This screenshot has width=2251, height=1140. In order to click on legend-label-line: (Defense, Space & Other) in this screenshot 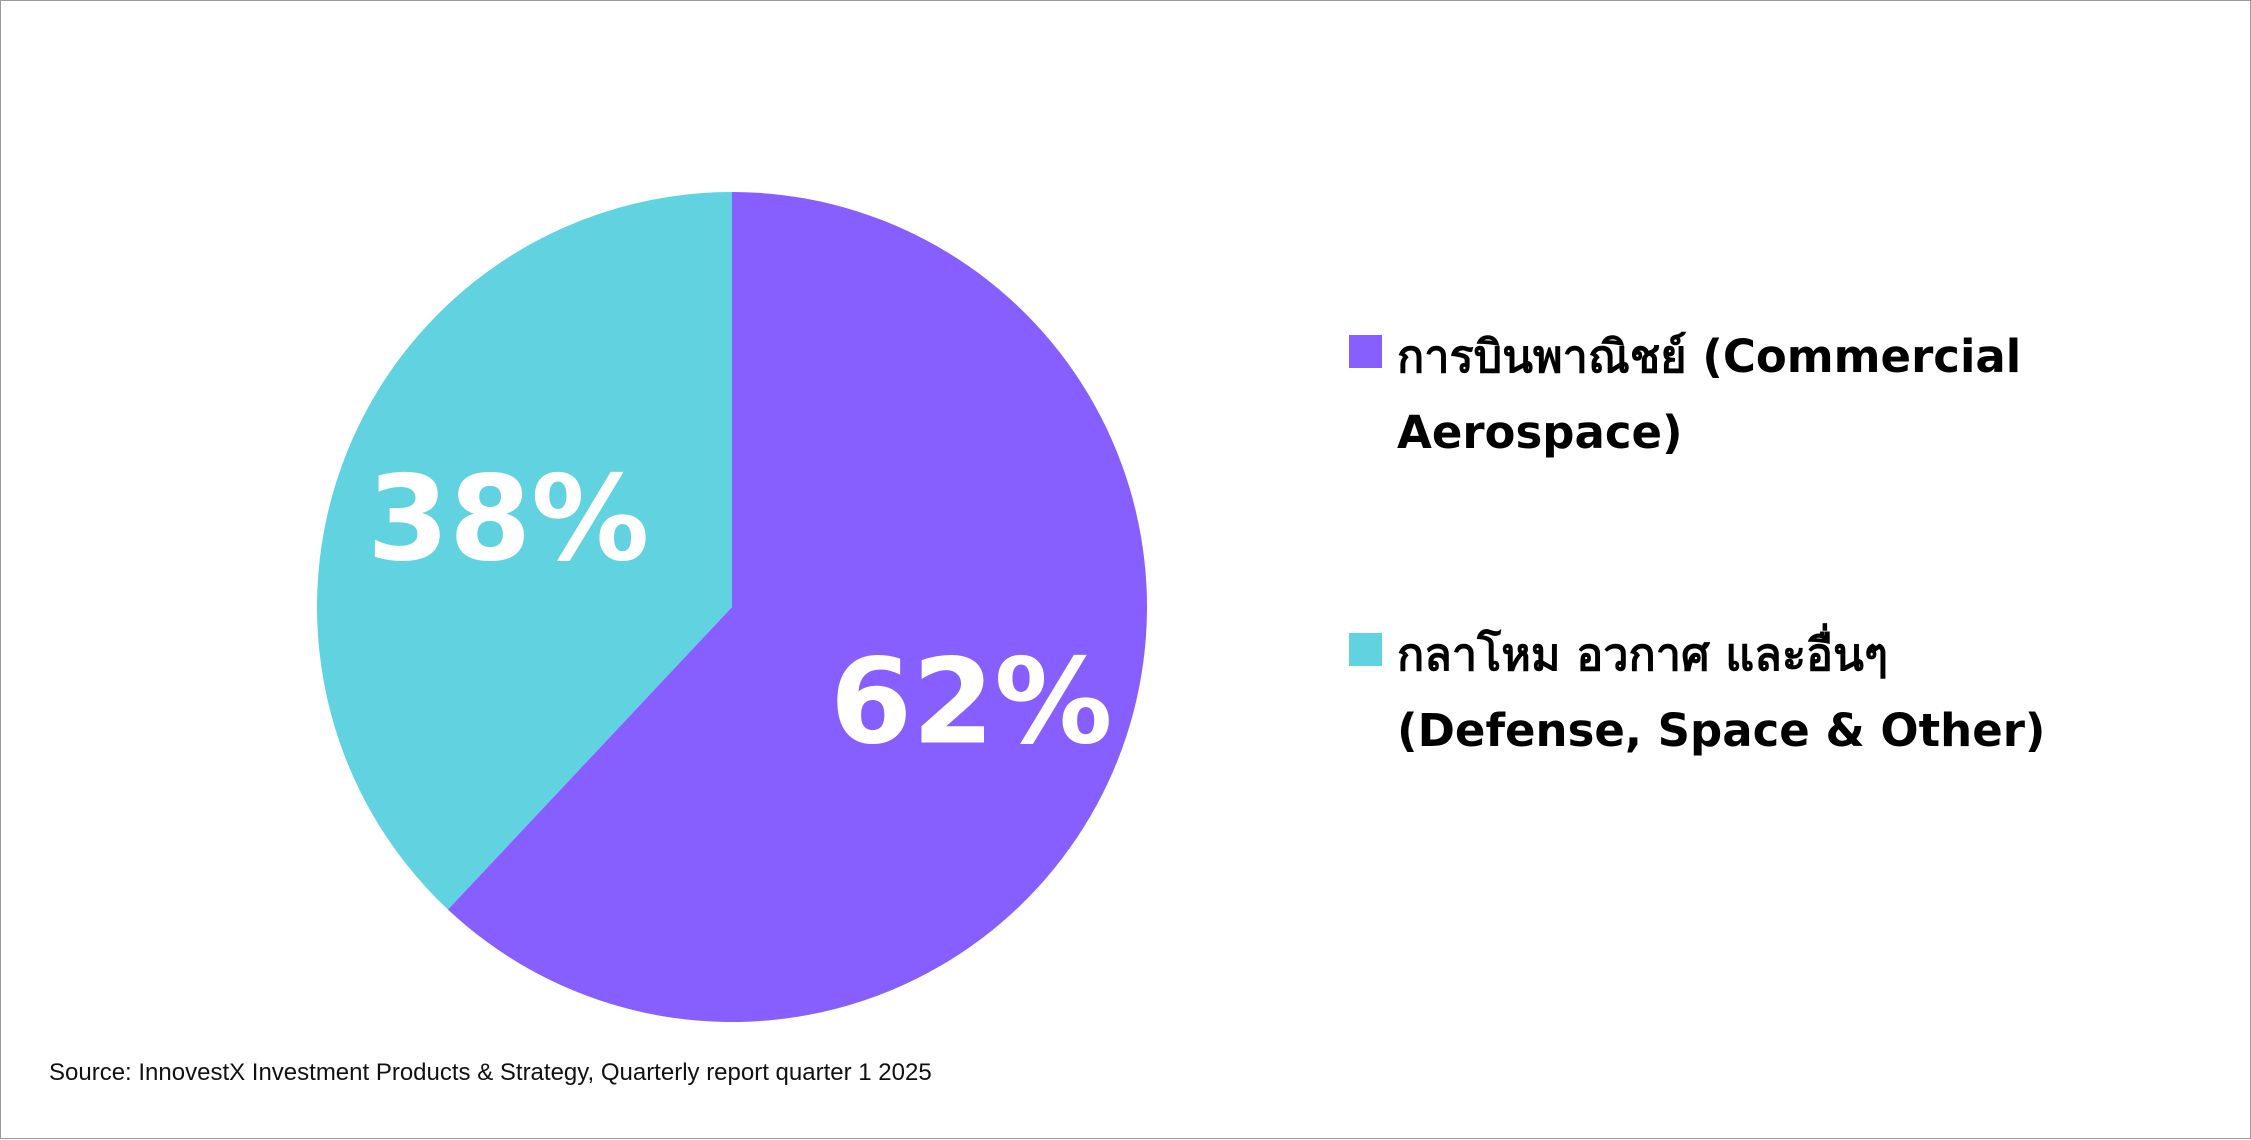, I will do `click(1721, 730)`.